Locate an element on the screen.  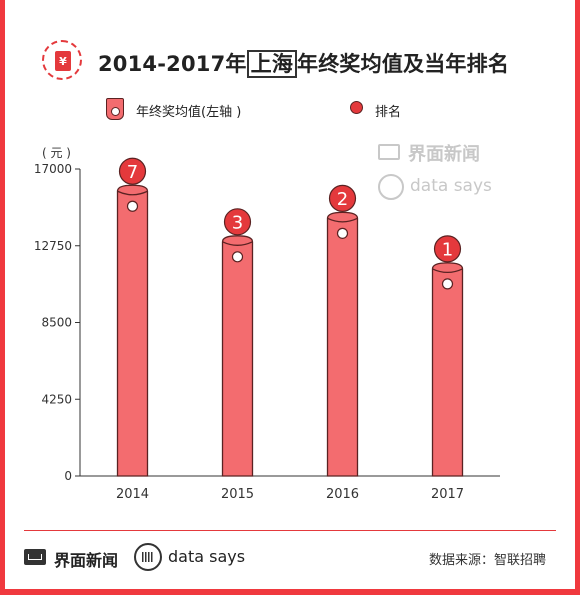
title-years: 2014-2017年 is located at coordinates (172, 64).